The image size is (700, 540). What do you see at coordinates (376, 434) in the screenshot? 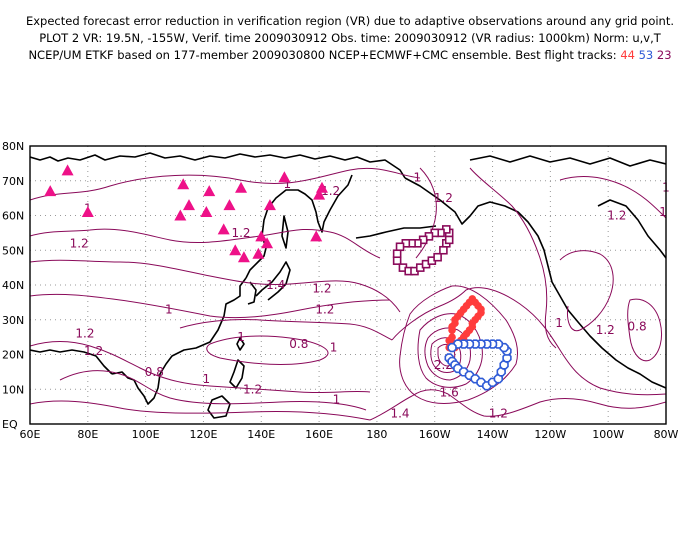
I see `lon-label: 180` at bounding box center [376, 434].